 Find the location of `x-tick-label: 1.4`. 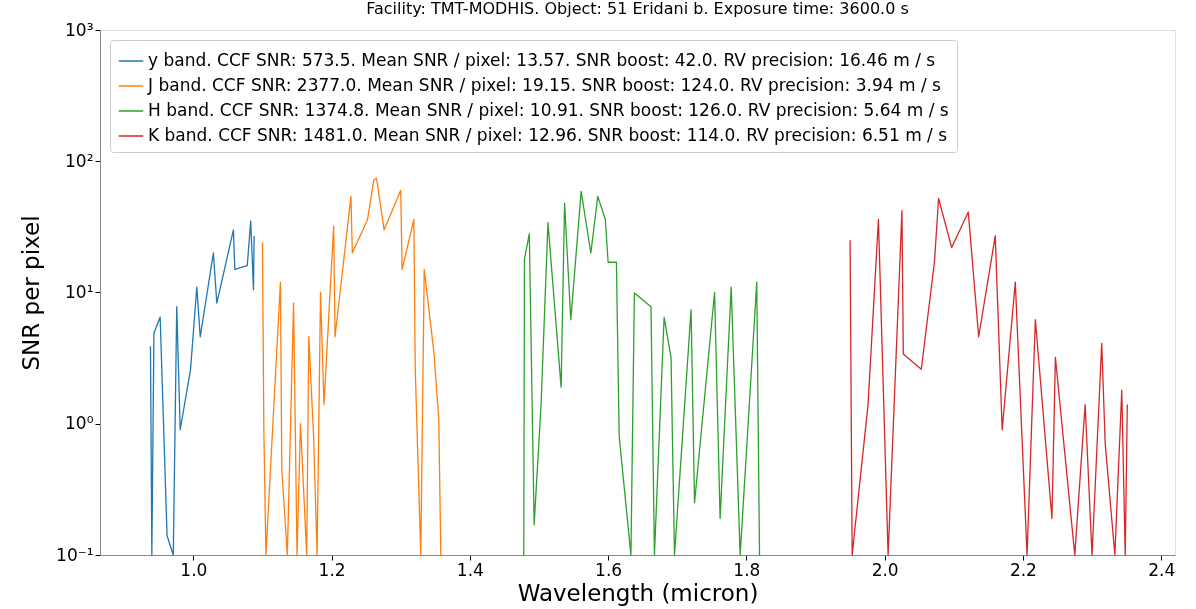

x-tick-label: 1.4 is located at coordinates (470, 569).